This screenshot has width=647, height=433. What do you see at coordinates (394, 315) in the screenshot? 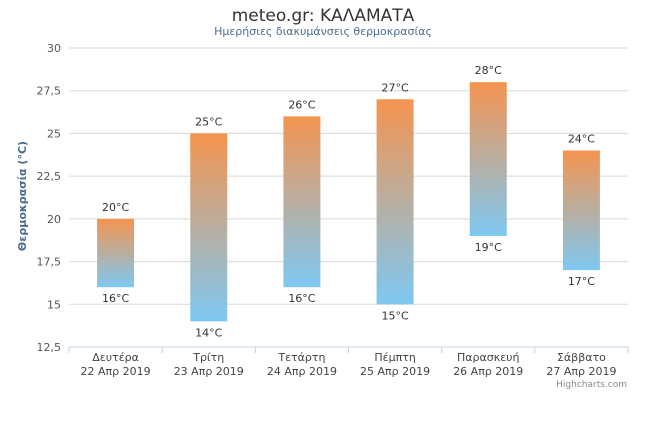
I see `low-temp-label: 15°C` at bounding box center [394, 315].